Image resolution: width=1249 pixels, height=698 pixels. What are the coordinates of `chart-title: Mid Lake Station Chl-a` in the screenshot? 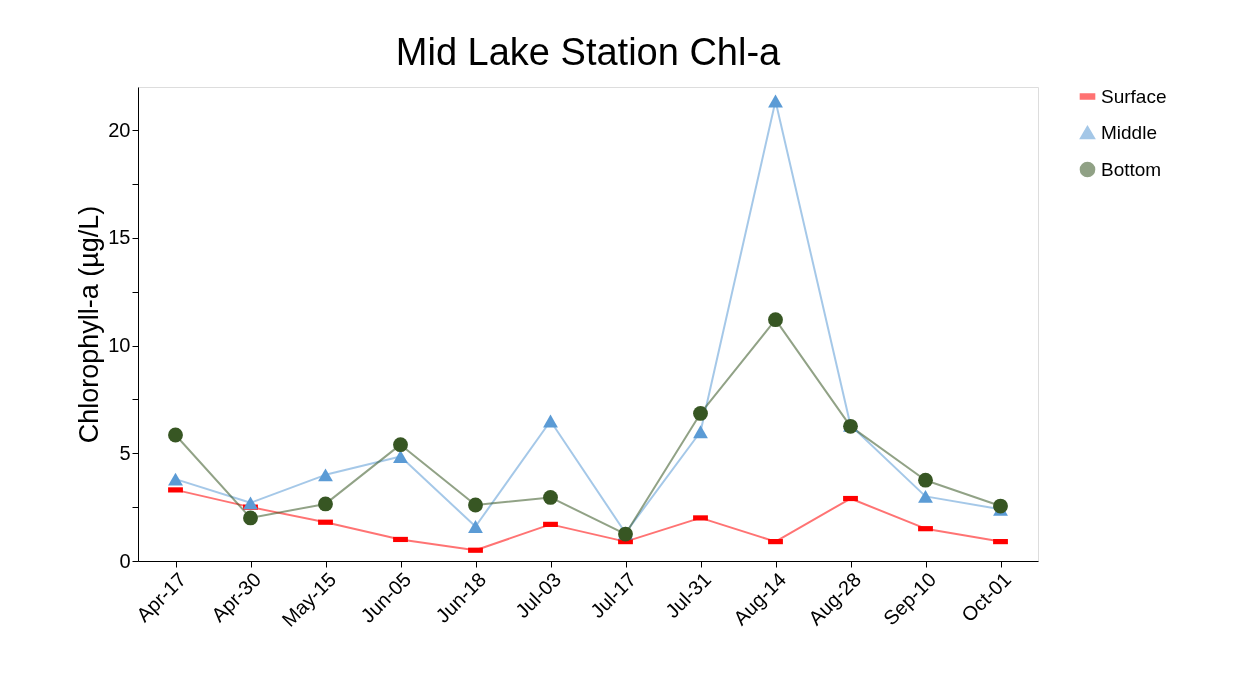 It's located at (588, 52).